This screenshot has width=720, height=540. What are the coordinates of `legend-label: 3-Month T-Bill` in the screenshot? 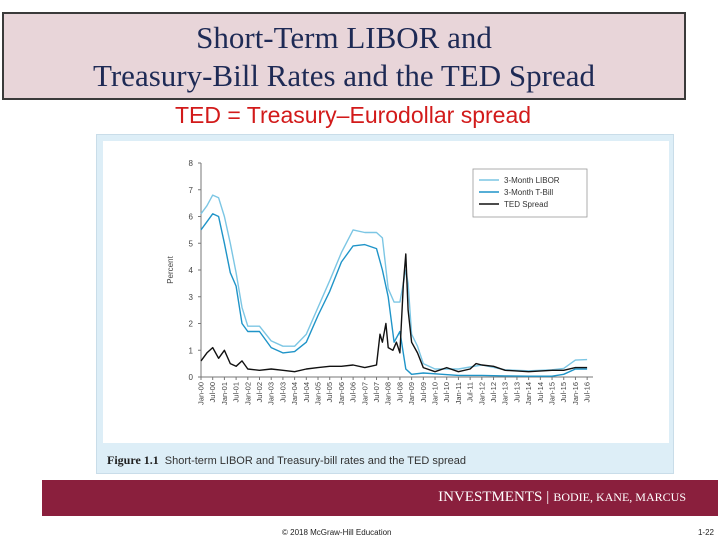 It's located at (528, 192).